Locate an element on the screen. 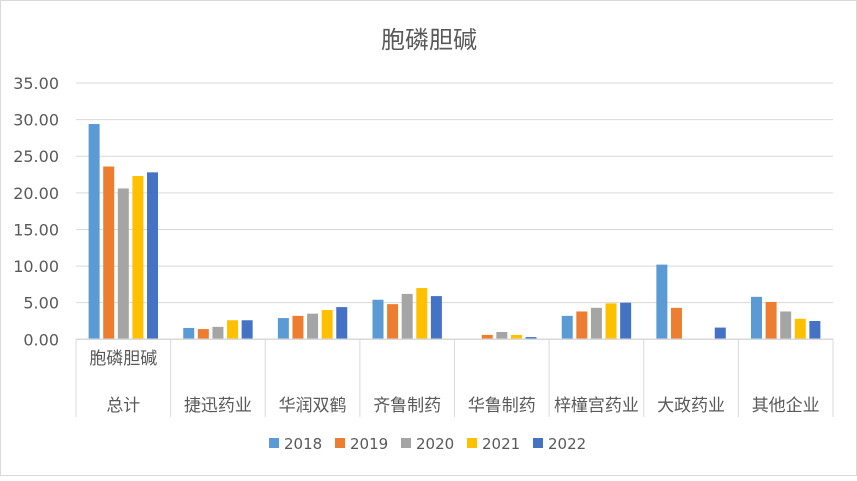 The image size is (857, 481). legend-label: 2022 is located at coordinates (567, 444).